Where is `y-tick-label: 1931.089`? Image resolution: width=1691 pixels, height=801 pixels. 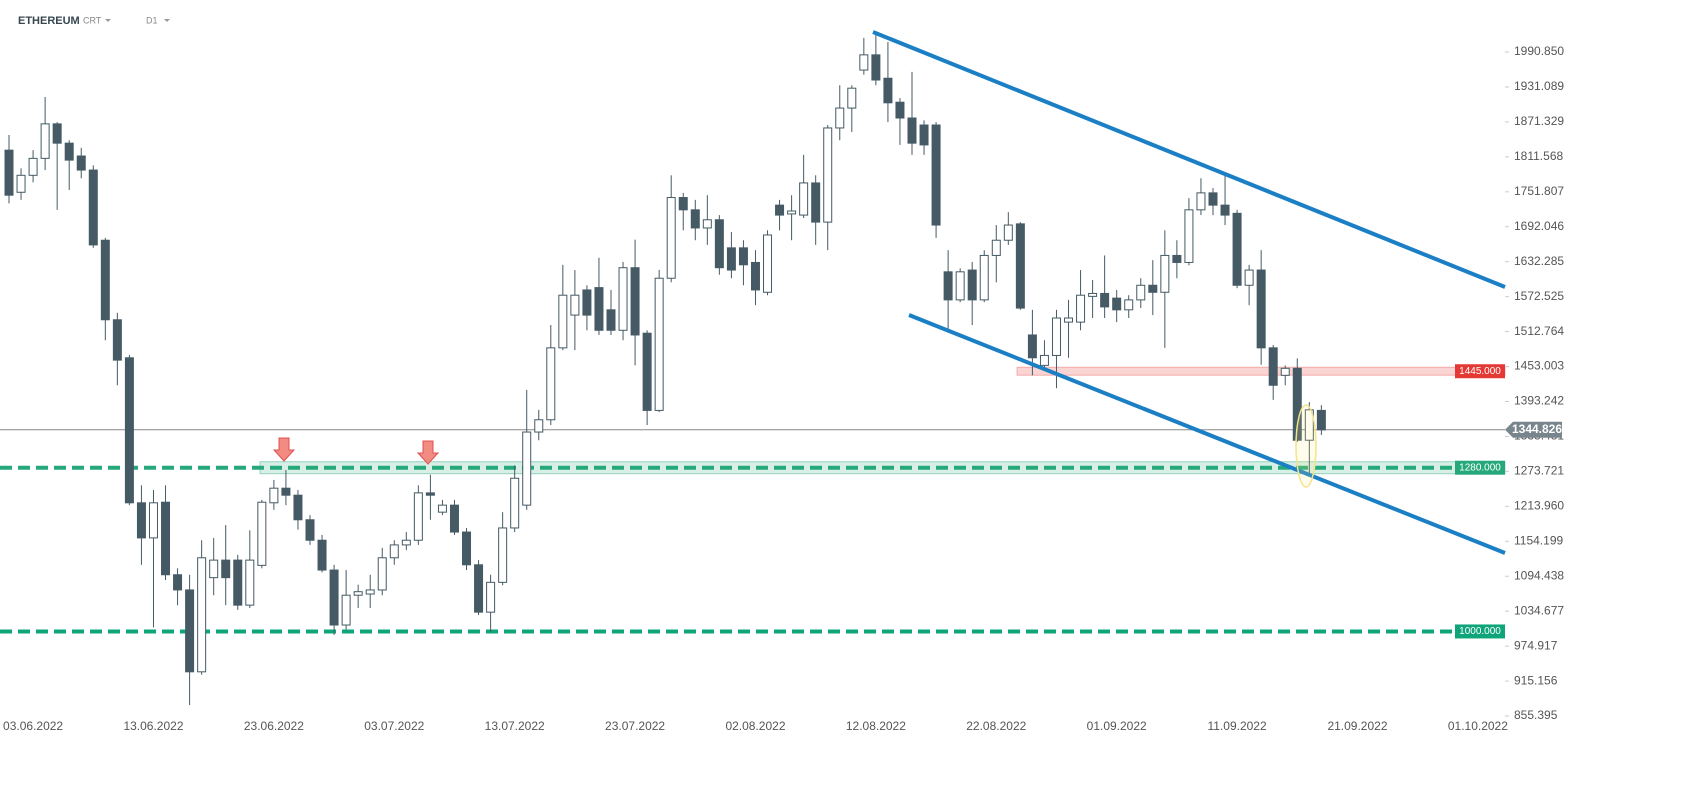
y-tick-label: 1931.089 is located at coordinates (1539, 86).